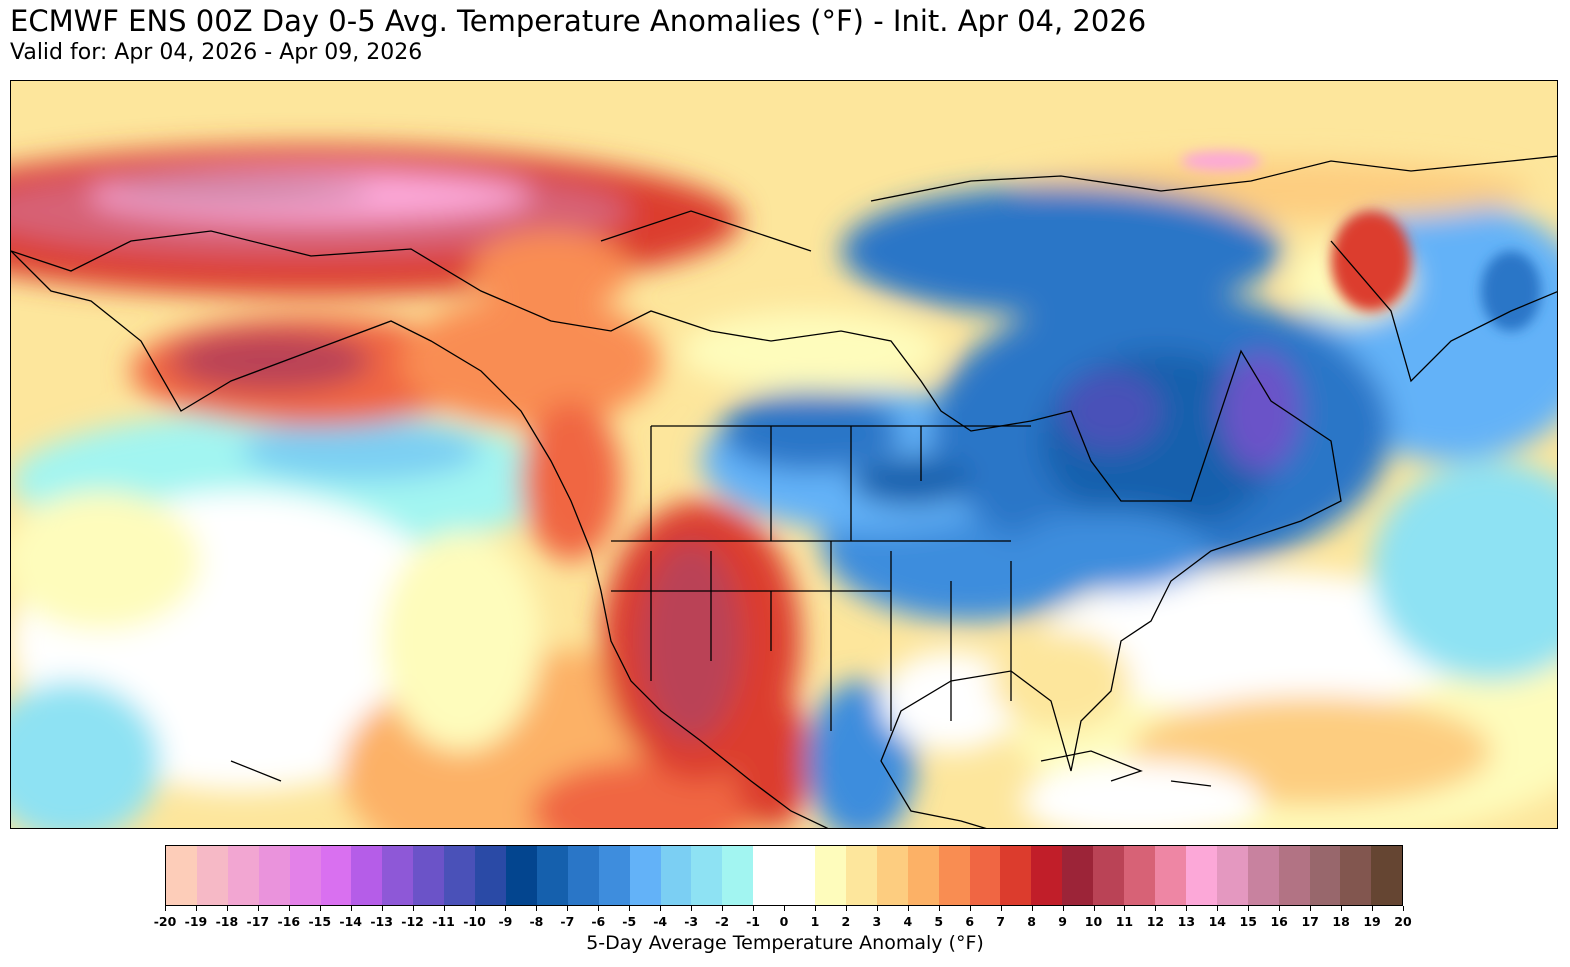 The width and height of the screenshot is (1570, 967). I want to click on colorbar-tick-label: 7, so click(1000, 921).